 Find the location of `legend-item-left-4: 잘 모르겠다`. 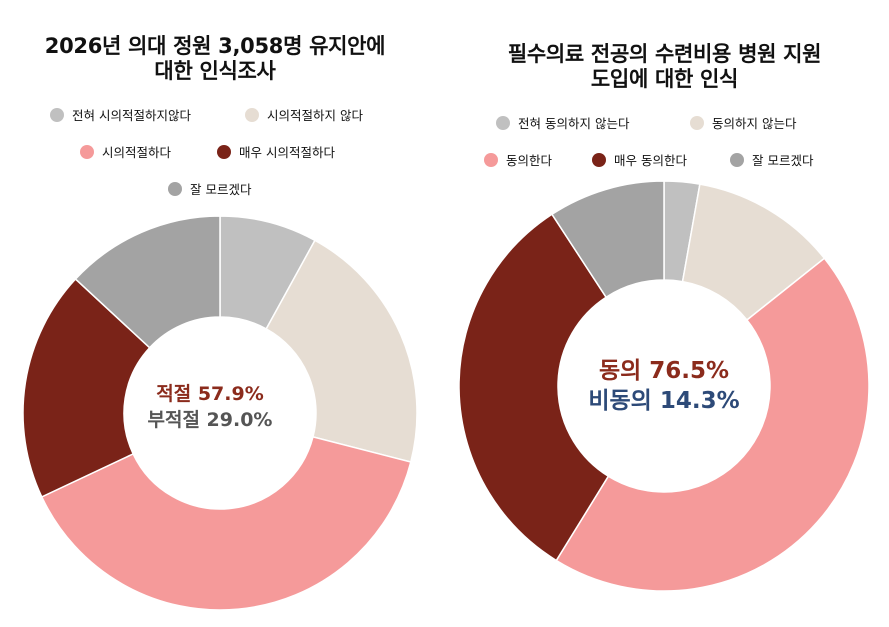

legend-item-left-4: 잘 모르겠다 is located at coordinates (209, 188).